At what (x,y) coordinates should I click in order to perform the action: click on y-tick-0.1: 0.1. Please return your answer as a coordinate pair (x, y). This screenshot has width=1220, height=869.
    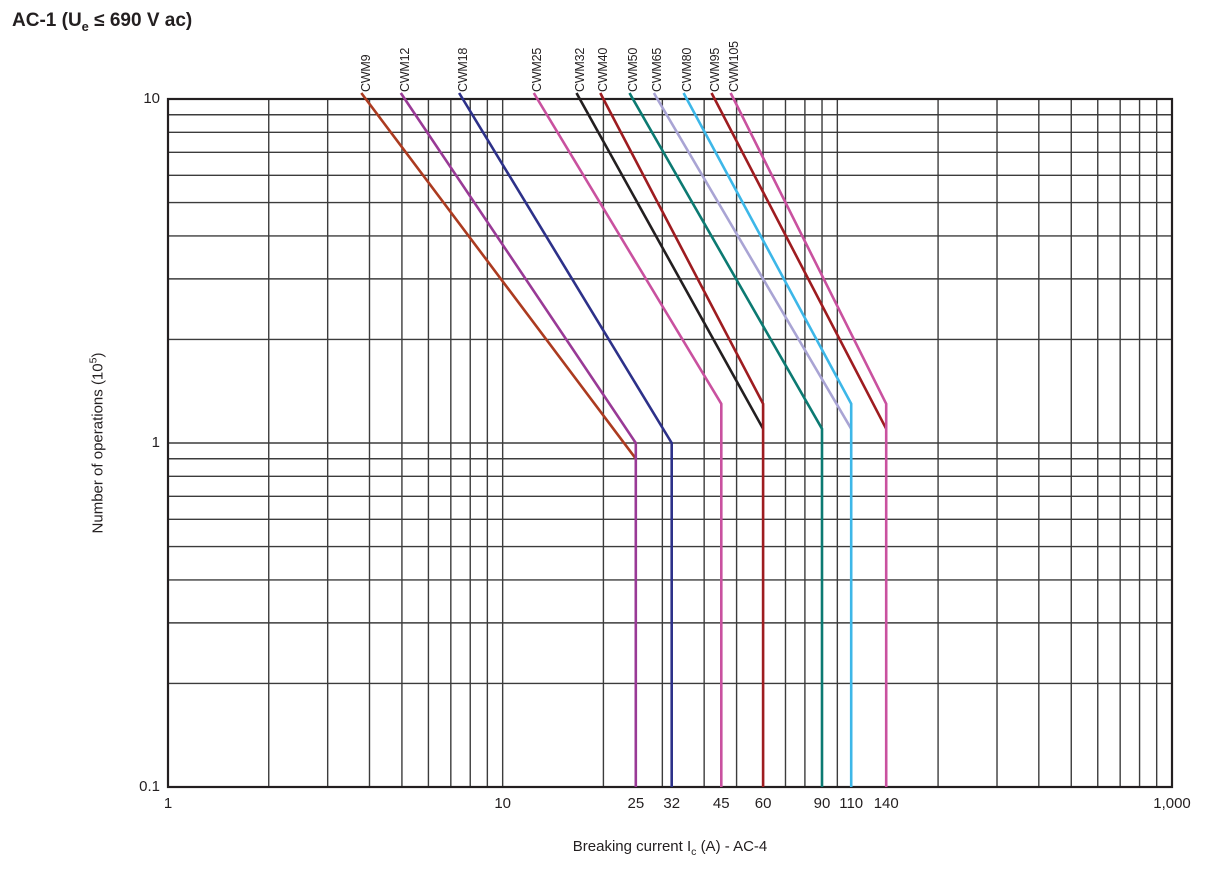
    Looking at the image, I should click on (149, 786).